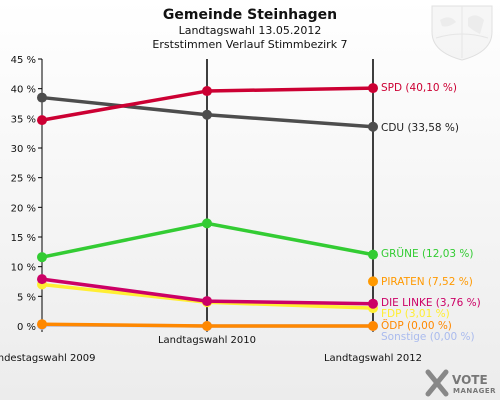 Image resolution: width=500 pixels, height=400 pixels. I want to click on y-tick-label: 30 %, so click(23, 149).